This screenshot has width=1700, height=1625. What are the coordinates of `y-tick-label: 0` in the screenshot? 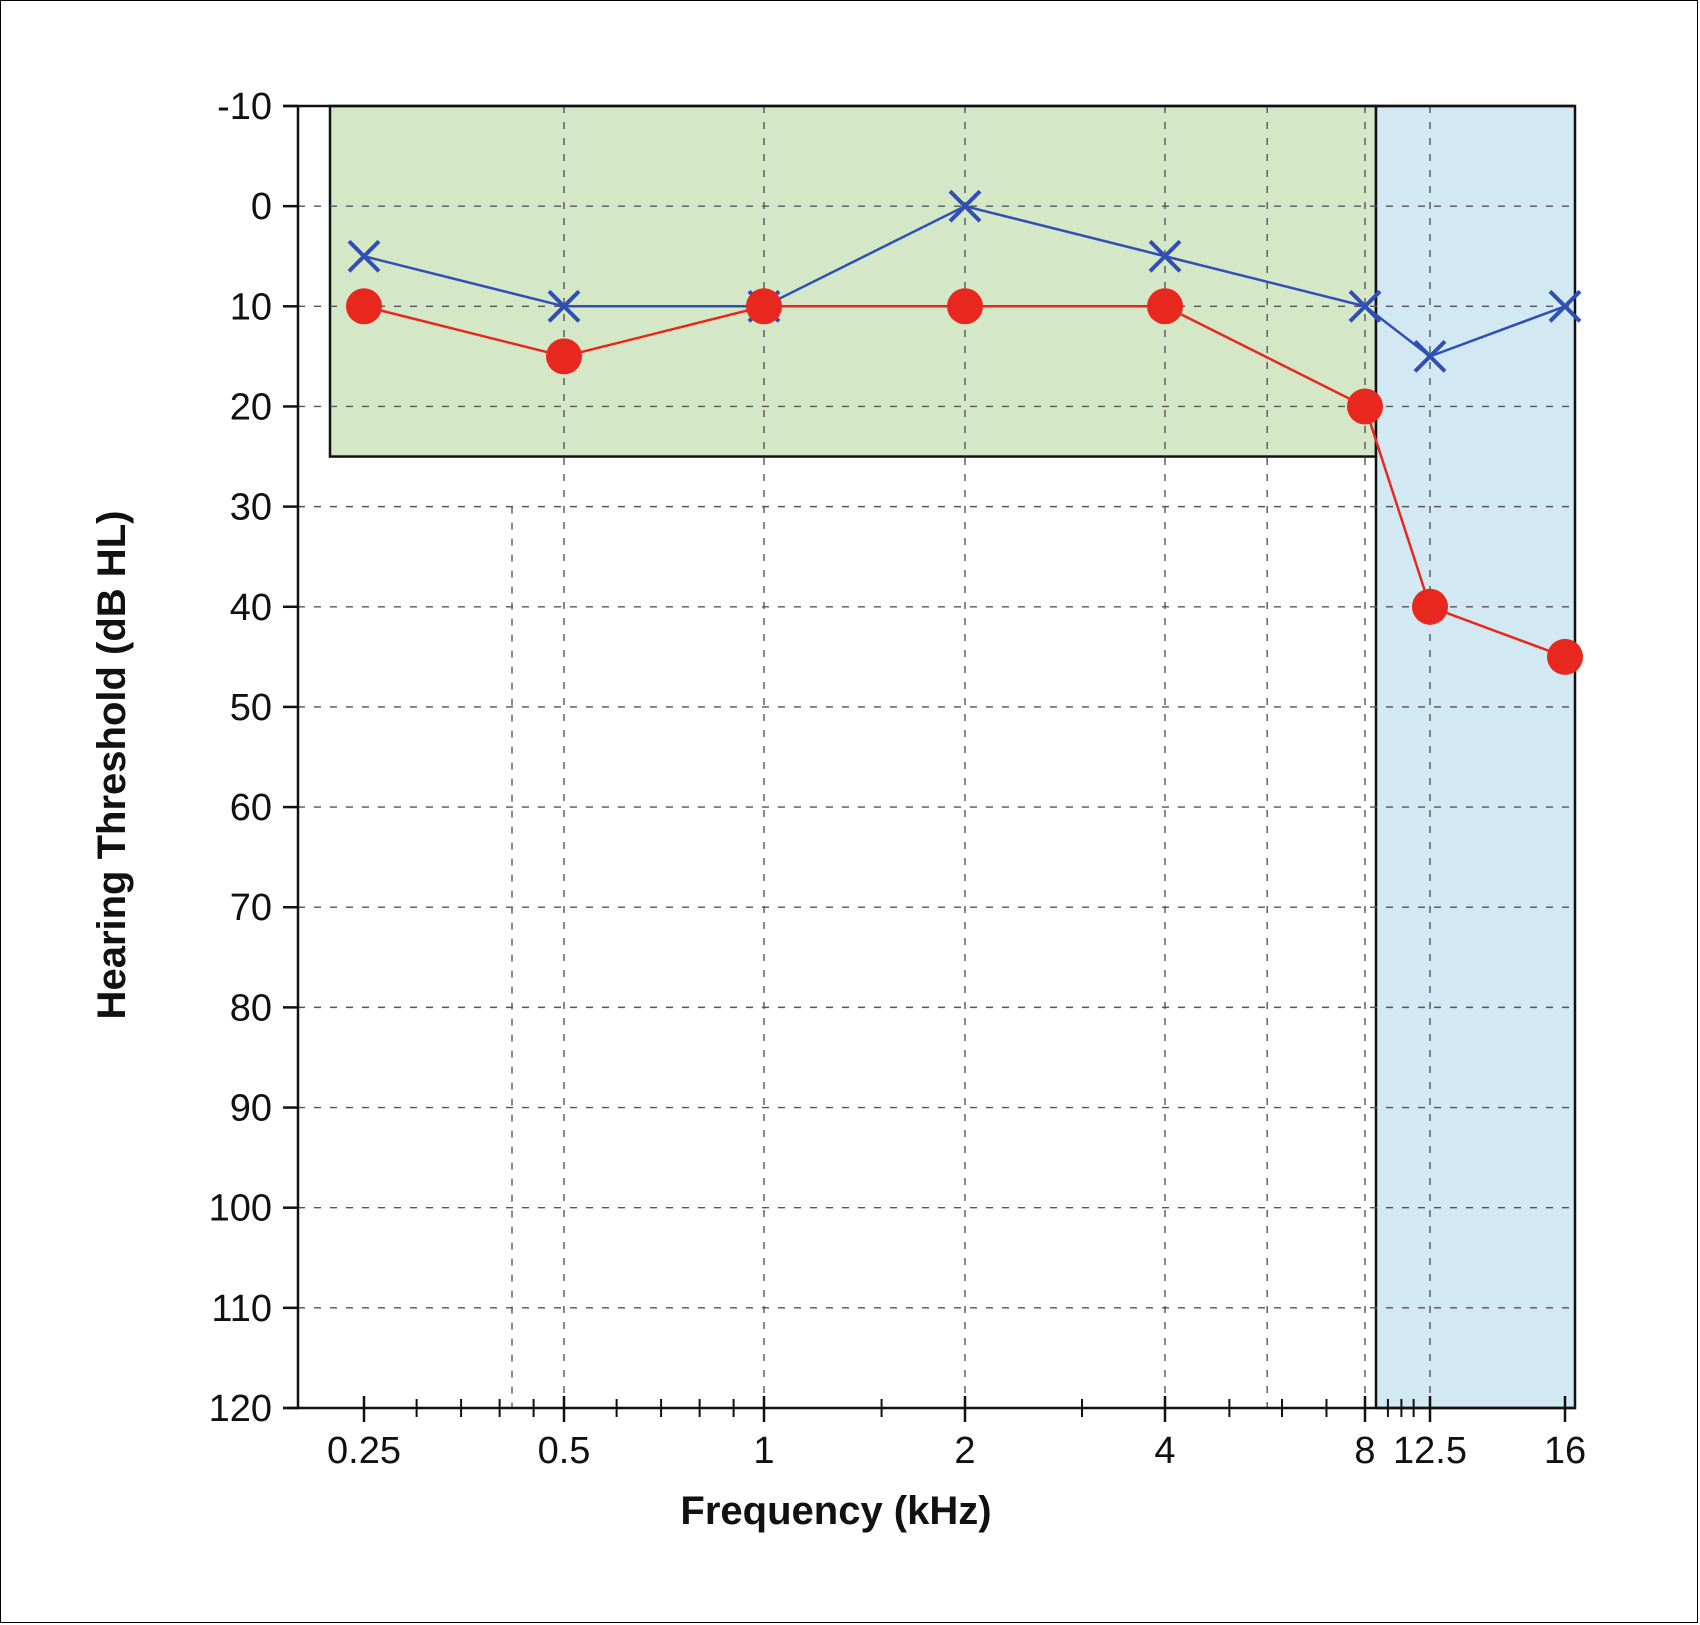 It's located at (261, 207).